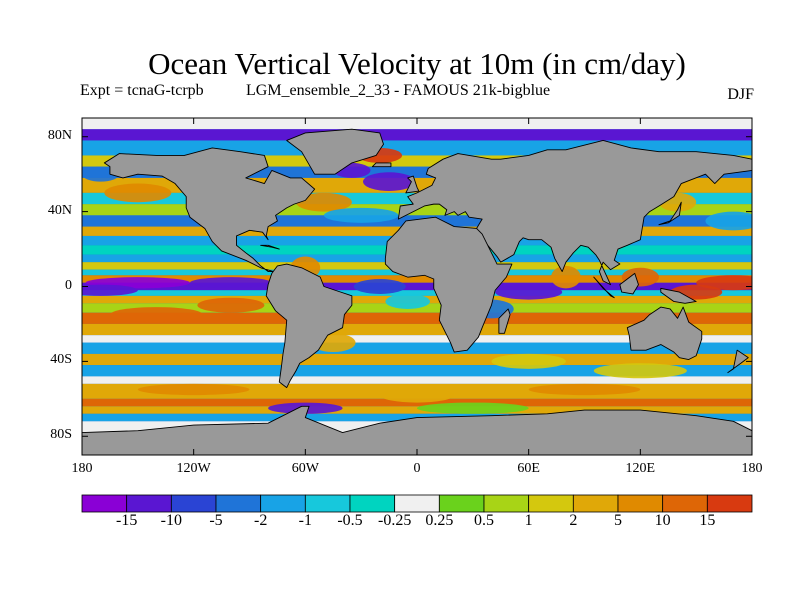 Image resolution: width=800 pixels, height=600 pixels. What do you see at coordinates (740, 94) in the screenshot?
I see `season-label: DJF` at bounding box center [740, 94].